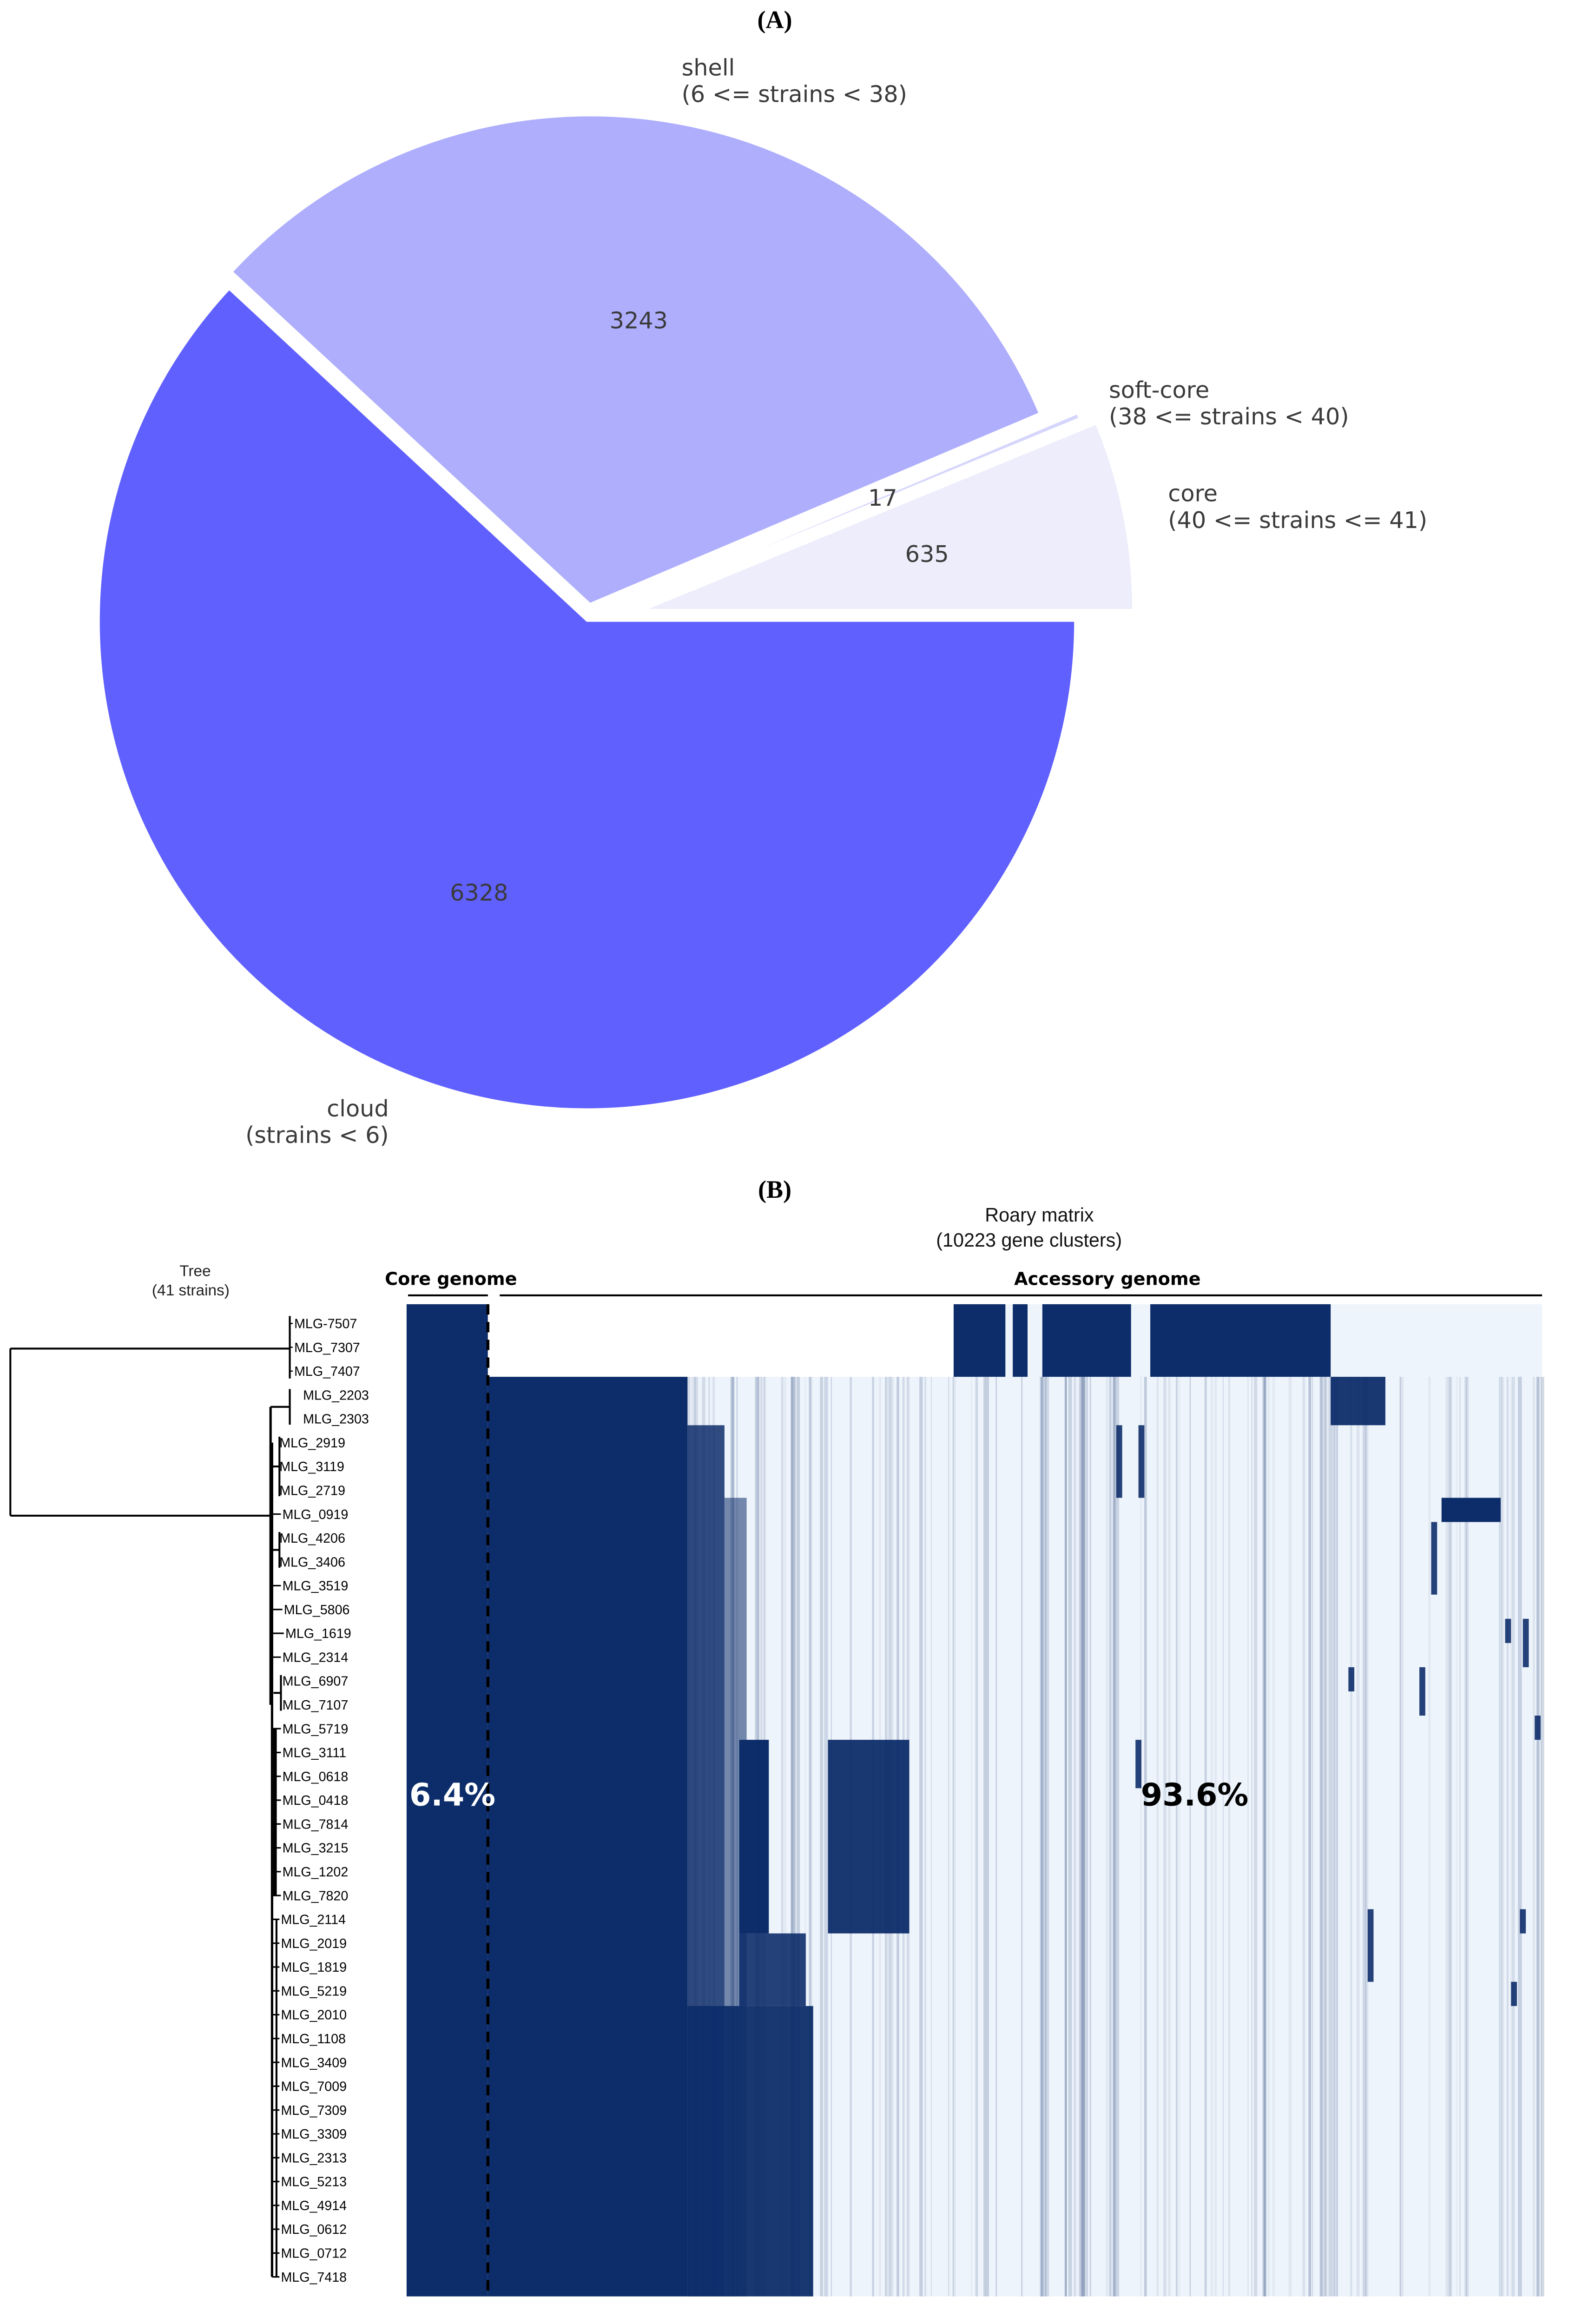 This screenshot has height=2324, width=1582. I want to click on strain-label: MLG_4914, so click(314, 2206).